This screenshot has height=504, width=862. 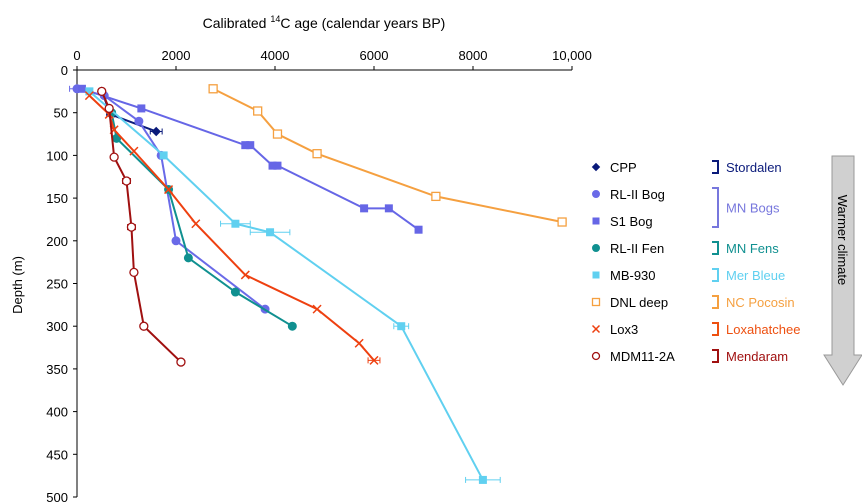 I want to click on series-rl-ii-fen, so click(x=202, y=219).